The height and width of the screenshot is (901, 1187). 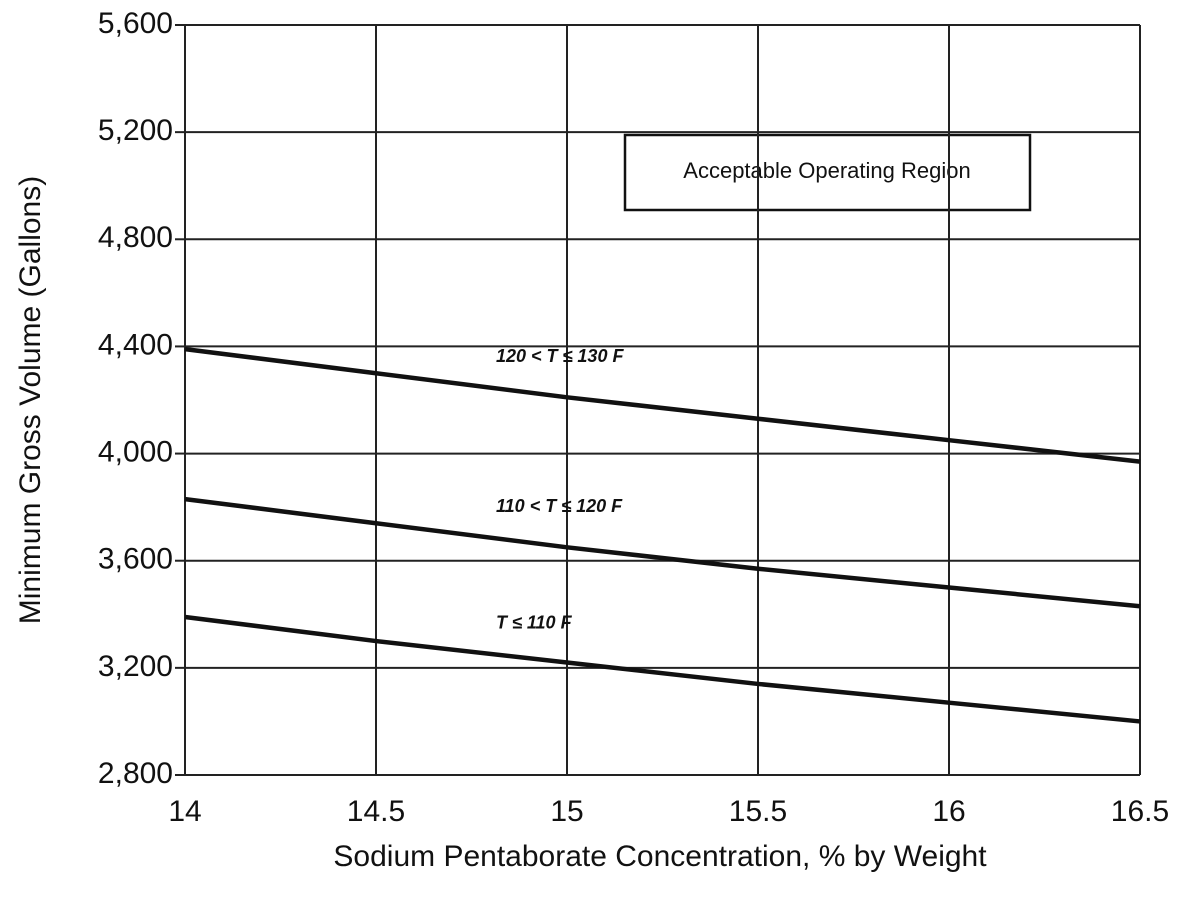 What do you see at coordinates (1140, 811) in the screenshot?
I see `x-tick-label: 16.5` at bounding box center [1140, 811].